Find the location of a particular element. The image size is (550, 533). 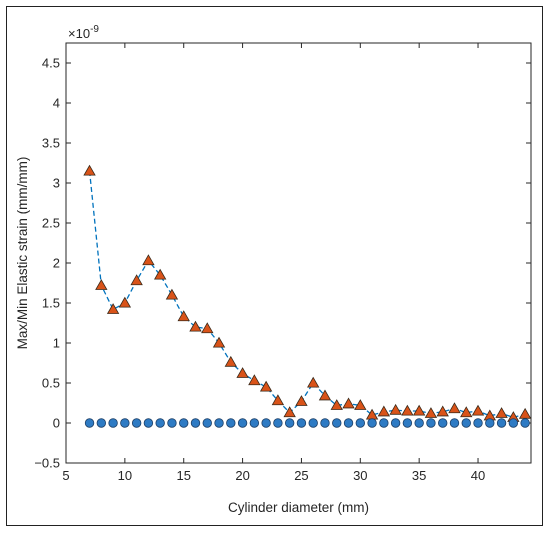

y-tick-label: 3.5 is located at coordinates (51, 143).